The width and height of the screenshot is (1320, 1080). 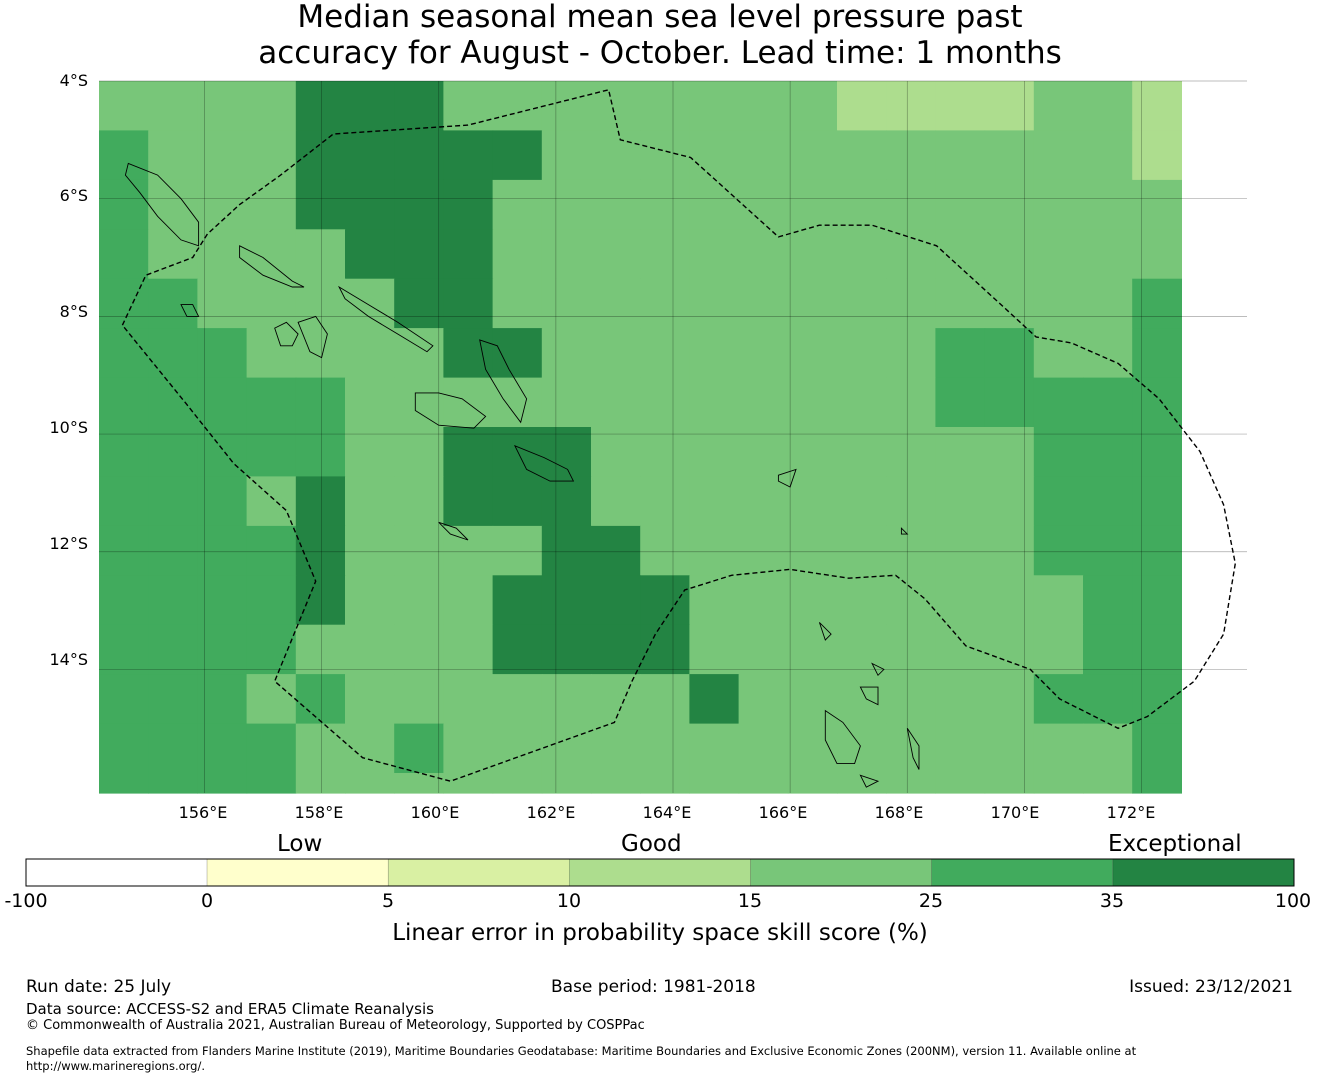 What do you see at coordinates (1293, 901) in the screenshot?
I see `colorbar-tick-label: 100` at bounding box center [1293, 901].